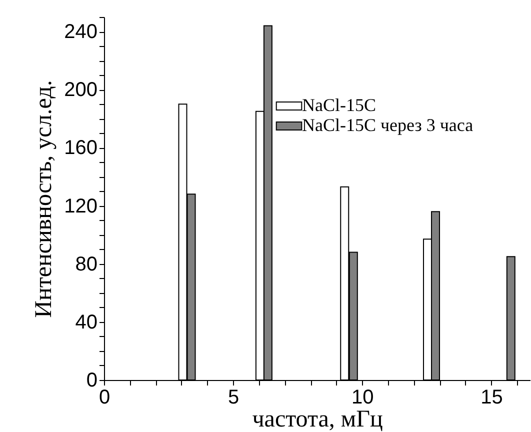  What do you see at coordinates (388, 125) in the screenshot?
I see `legend-label: NaCl-15C через 3 часа` at bounding box center [388, 125].